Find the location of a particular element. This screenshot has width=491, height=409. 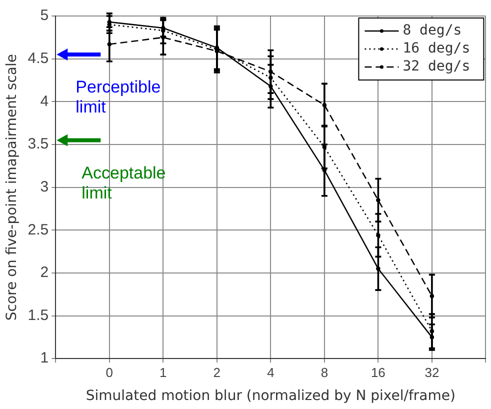

x-axis-title: Simulated motion blur (normalized by N pixel/frame) is located at coordinates (271, 396).